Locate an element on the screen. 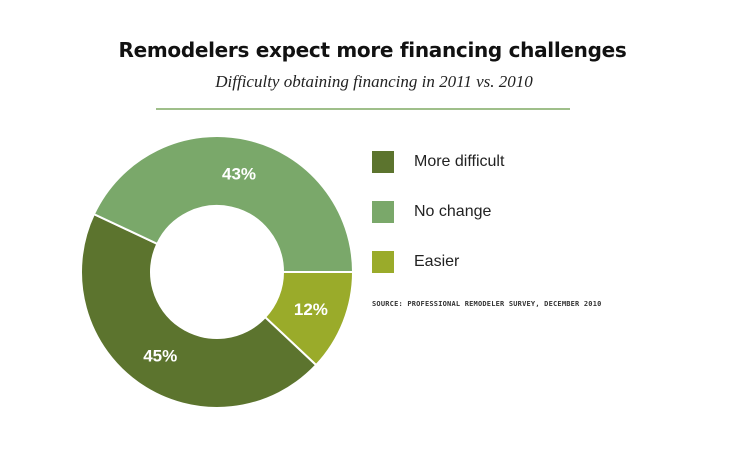 This screenshot has height=450, width=750. legend-item-no-change: No change is located at coordinates (431, 212).